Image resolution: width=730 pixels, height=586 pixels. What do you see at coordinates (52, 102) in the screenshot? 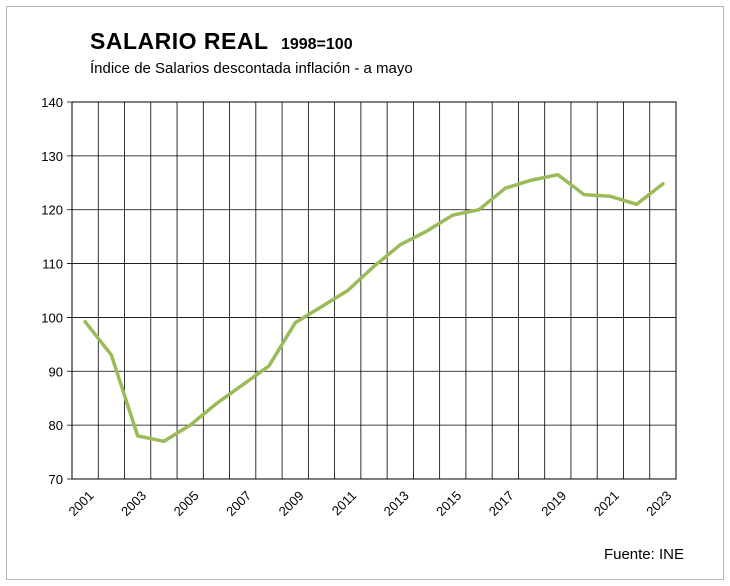
I see `y-tick-label: 140` at bounding box center [52, 102].